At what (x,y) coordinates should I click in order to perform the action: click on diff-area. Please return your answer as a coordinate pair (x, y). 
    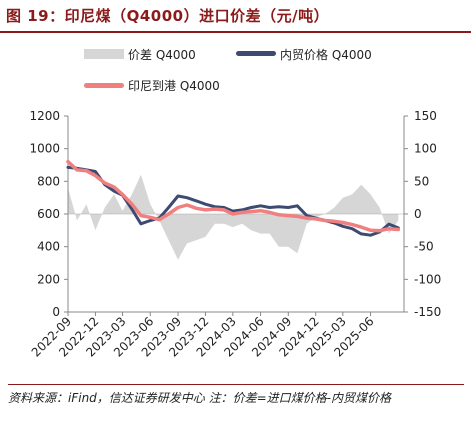
    Looking at the image, I should click on (233, 217).